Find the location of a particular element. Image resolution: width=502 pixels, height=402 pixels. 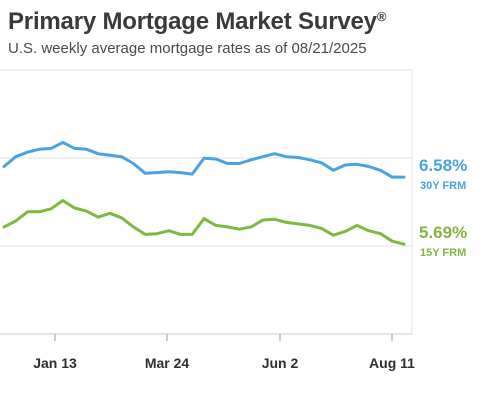

chart-title: Primary Mortgage Market Survey® is located at coordinates (197, 22).